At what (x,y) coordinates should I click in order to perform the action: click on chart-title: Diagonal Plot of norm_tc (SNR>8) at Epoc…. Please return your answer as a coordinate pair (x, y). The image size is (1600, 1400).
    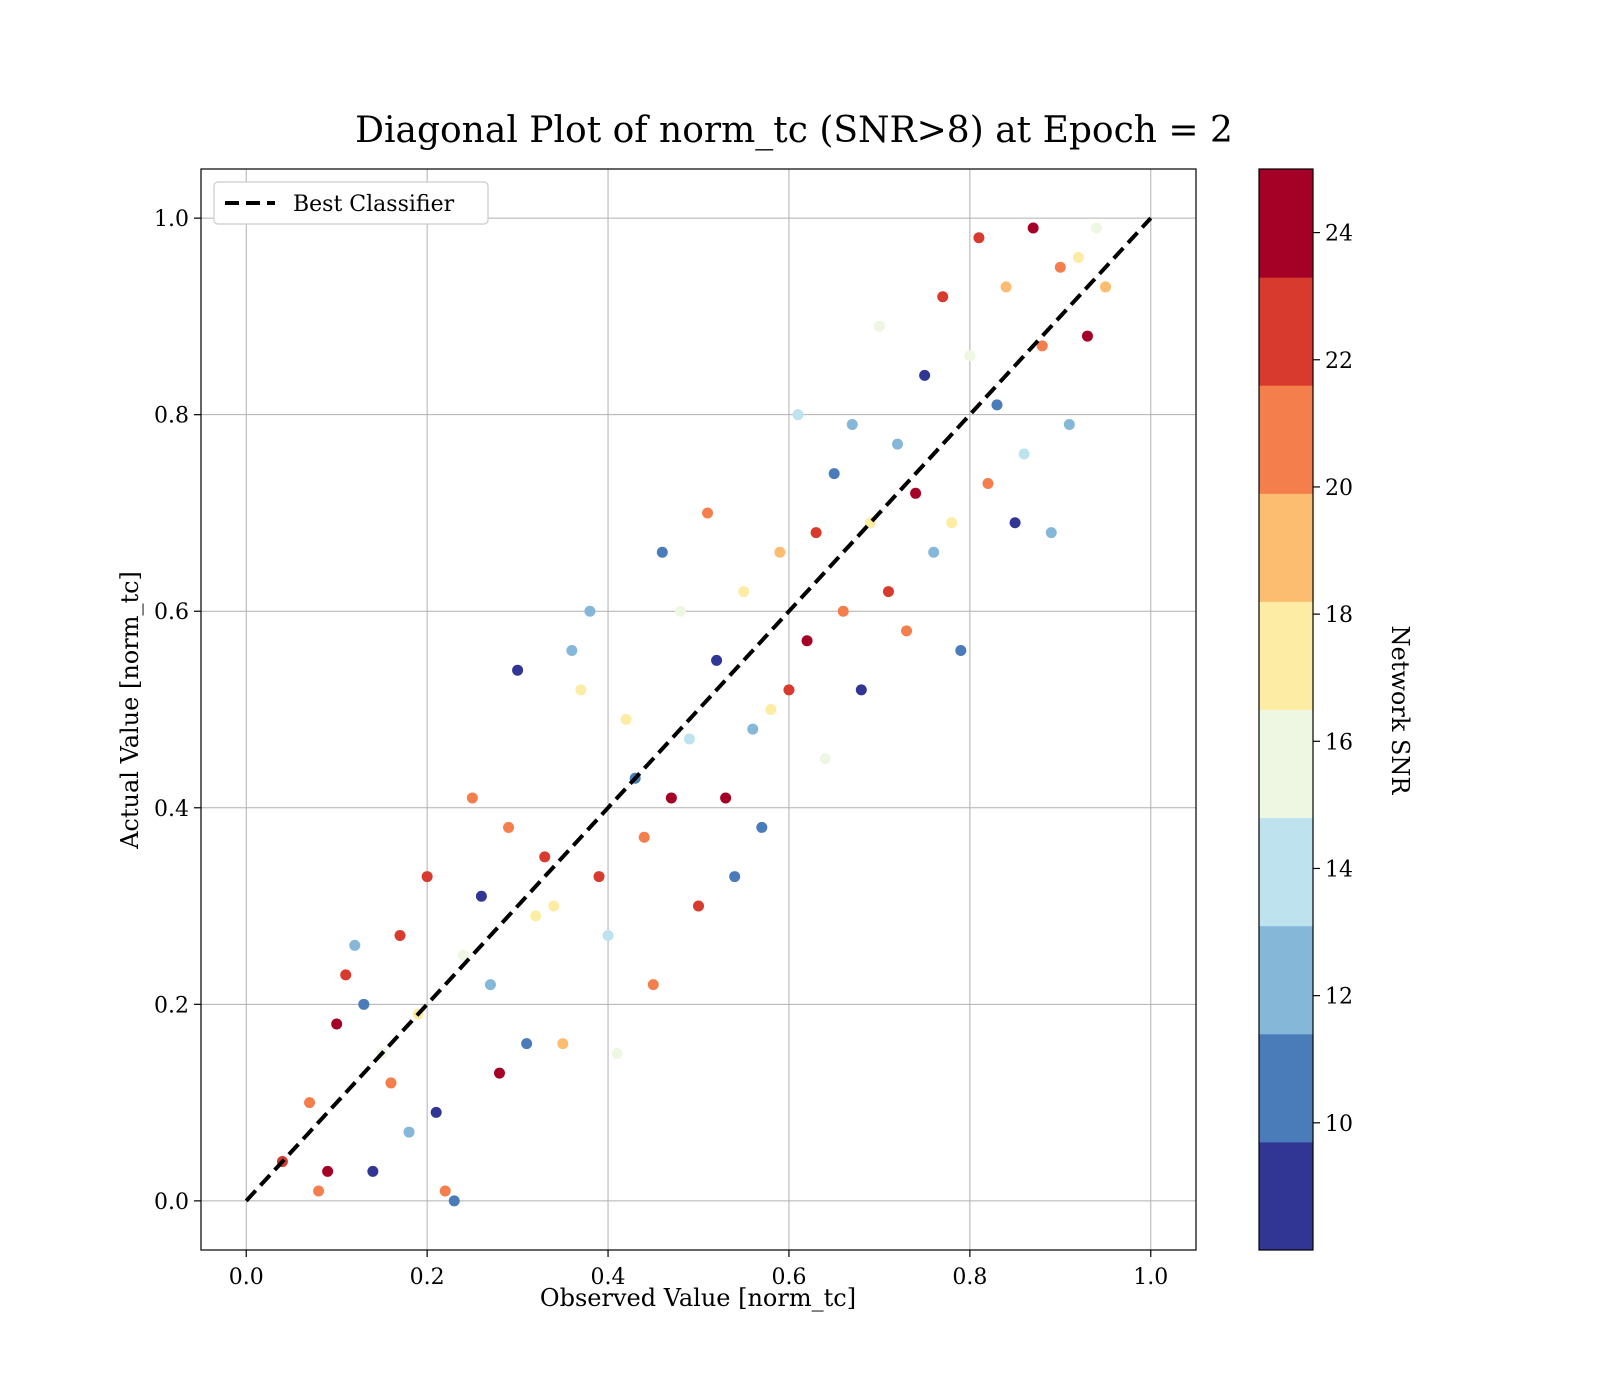
    Looking at the image, I should click on (794, 130).